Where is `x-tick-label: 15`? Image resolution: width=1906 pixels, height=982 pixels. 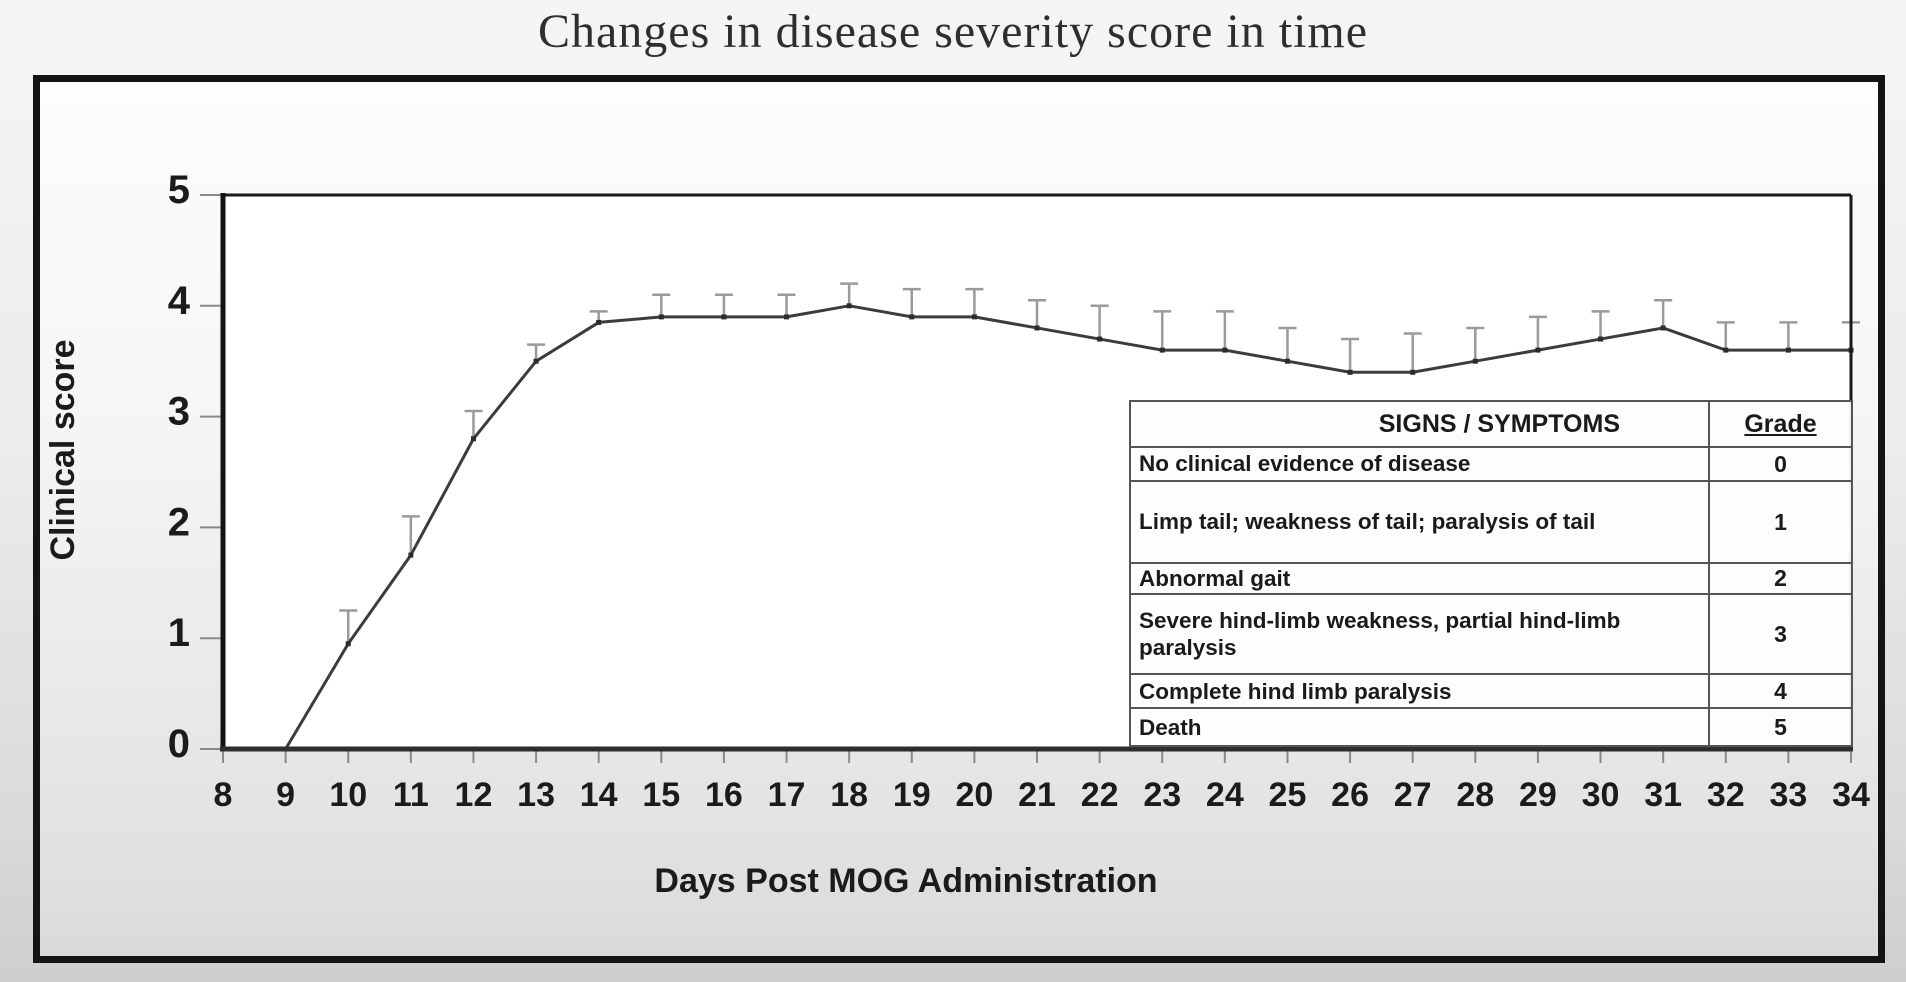 x-tick-label: 15 is located at coordinates (661, 795).